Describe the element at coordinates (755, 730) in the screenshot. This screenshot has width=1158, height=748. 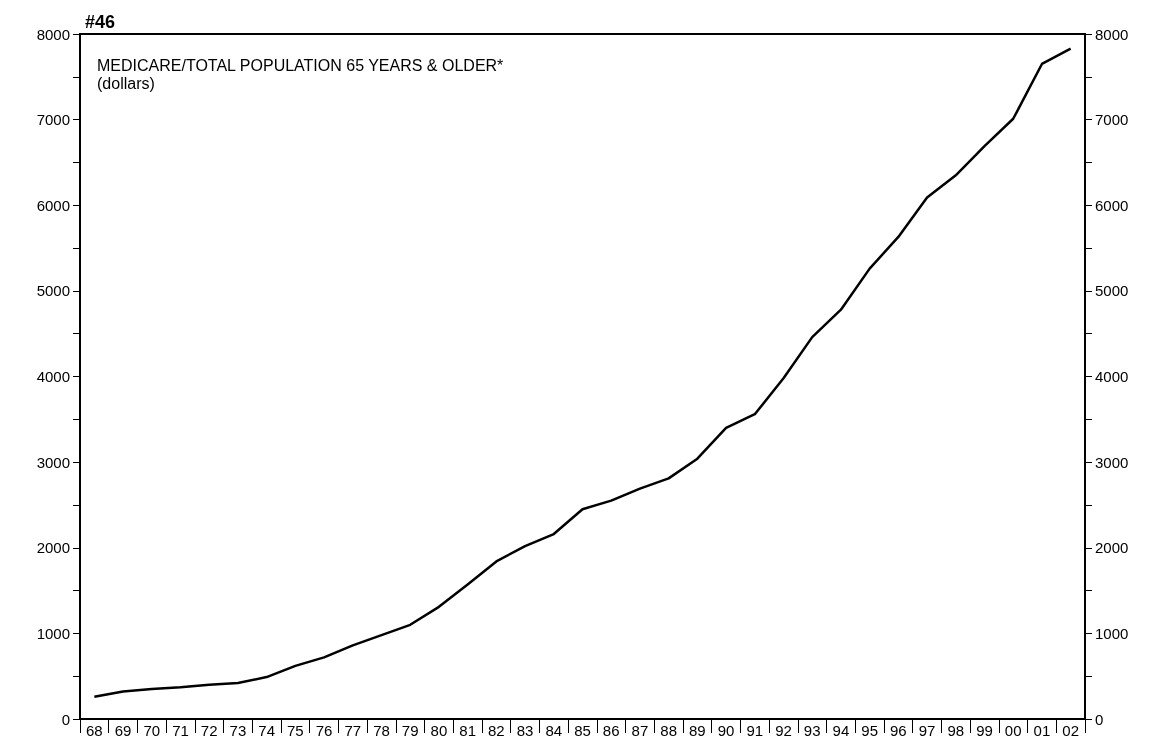
I see `x-tick-label: 91` at that location.